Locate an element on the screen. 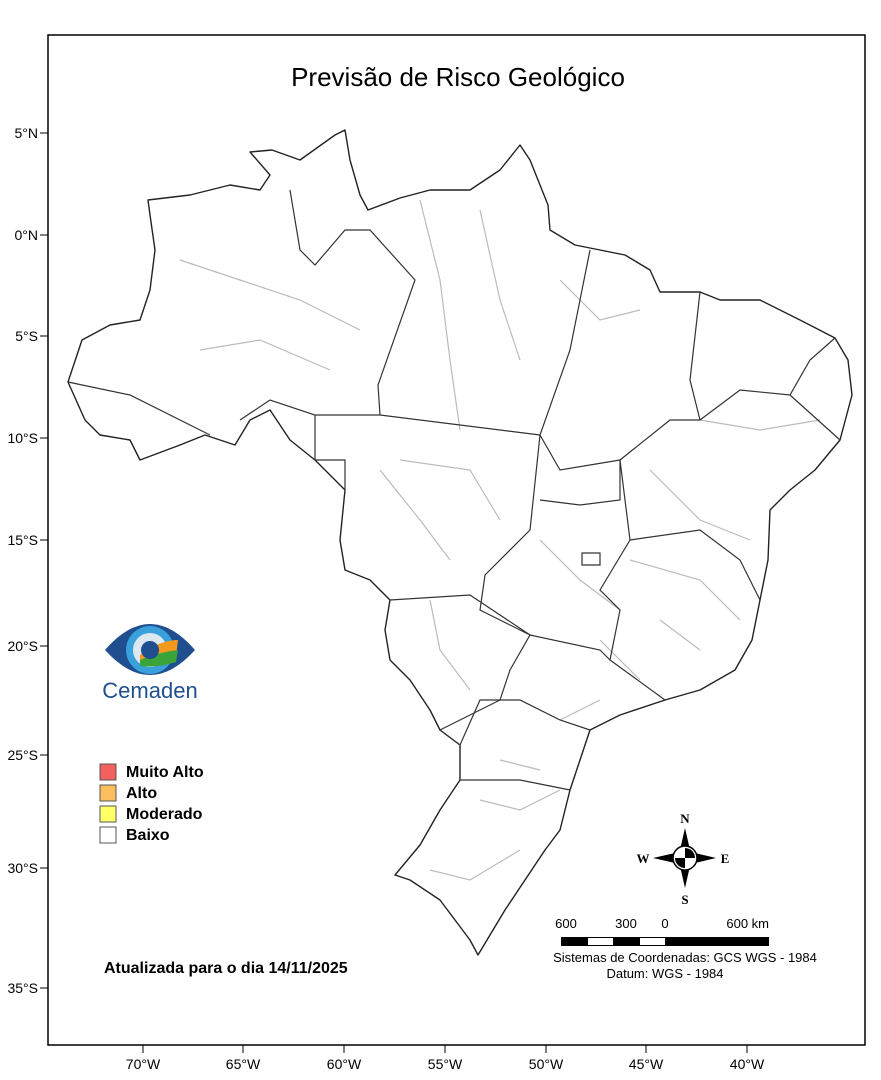 The height and width of the screenshot is (1080, 881). legend-swatch-alto is located at coordinates (108, 793).